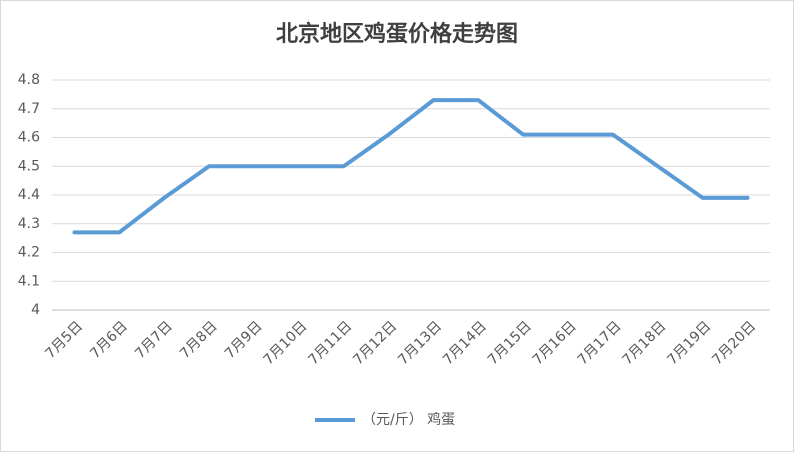 The image size is (794, 452). I want to click on y-tick-label: 4.7, so click(29, 109).